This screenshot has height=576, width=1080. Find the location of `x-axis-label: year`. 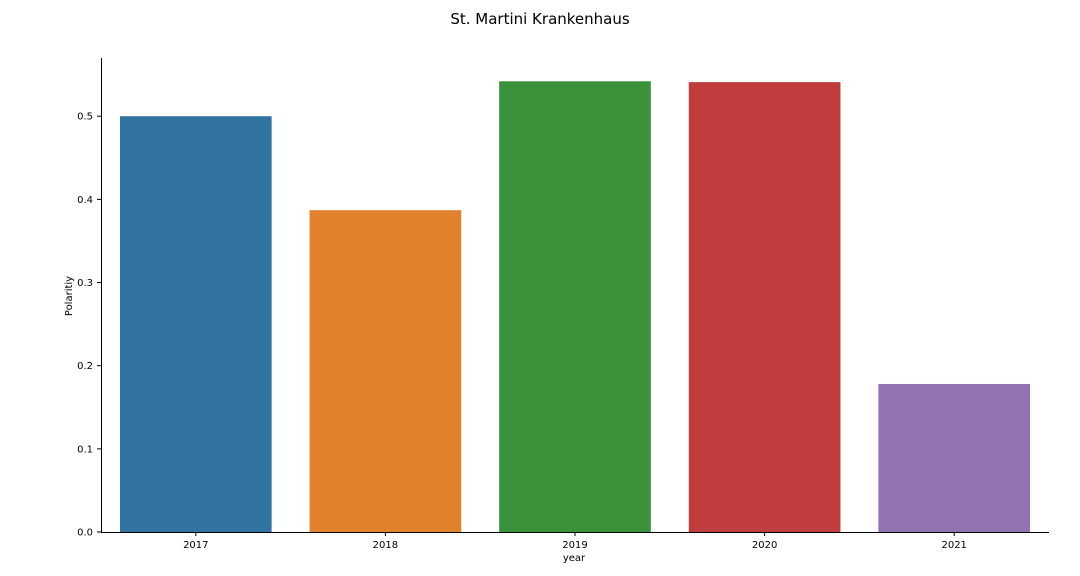

x-axis-label: year is located at coordinates (574, 558).